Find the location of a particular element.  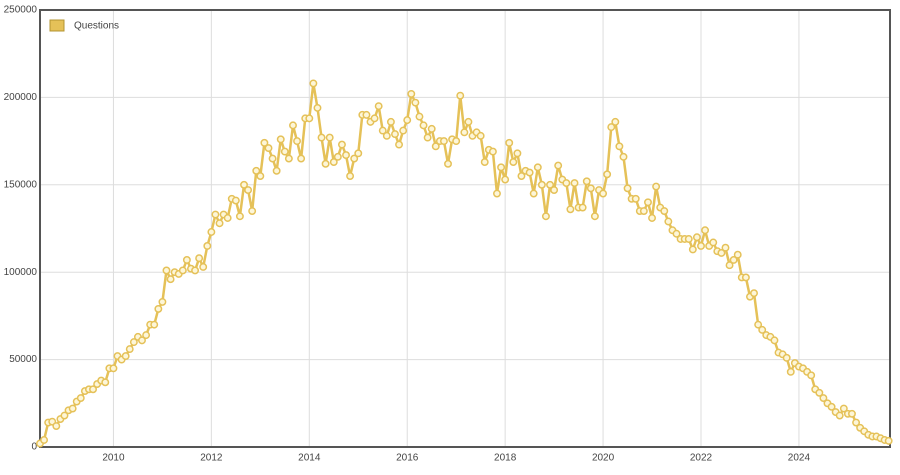

y-tick-label: 50000 is located at coordinates (23, 359).